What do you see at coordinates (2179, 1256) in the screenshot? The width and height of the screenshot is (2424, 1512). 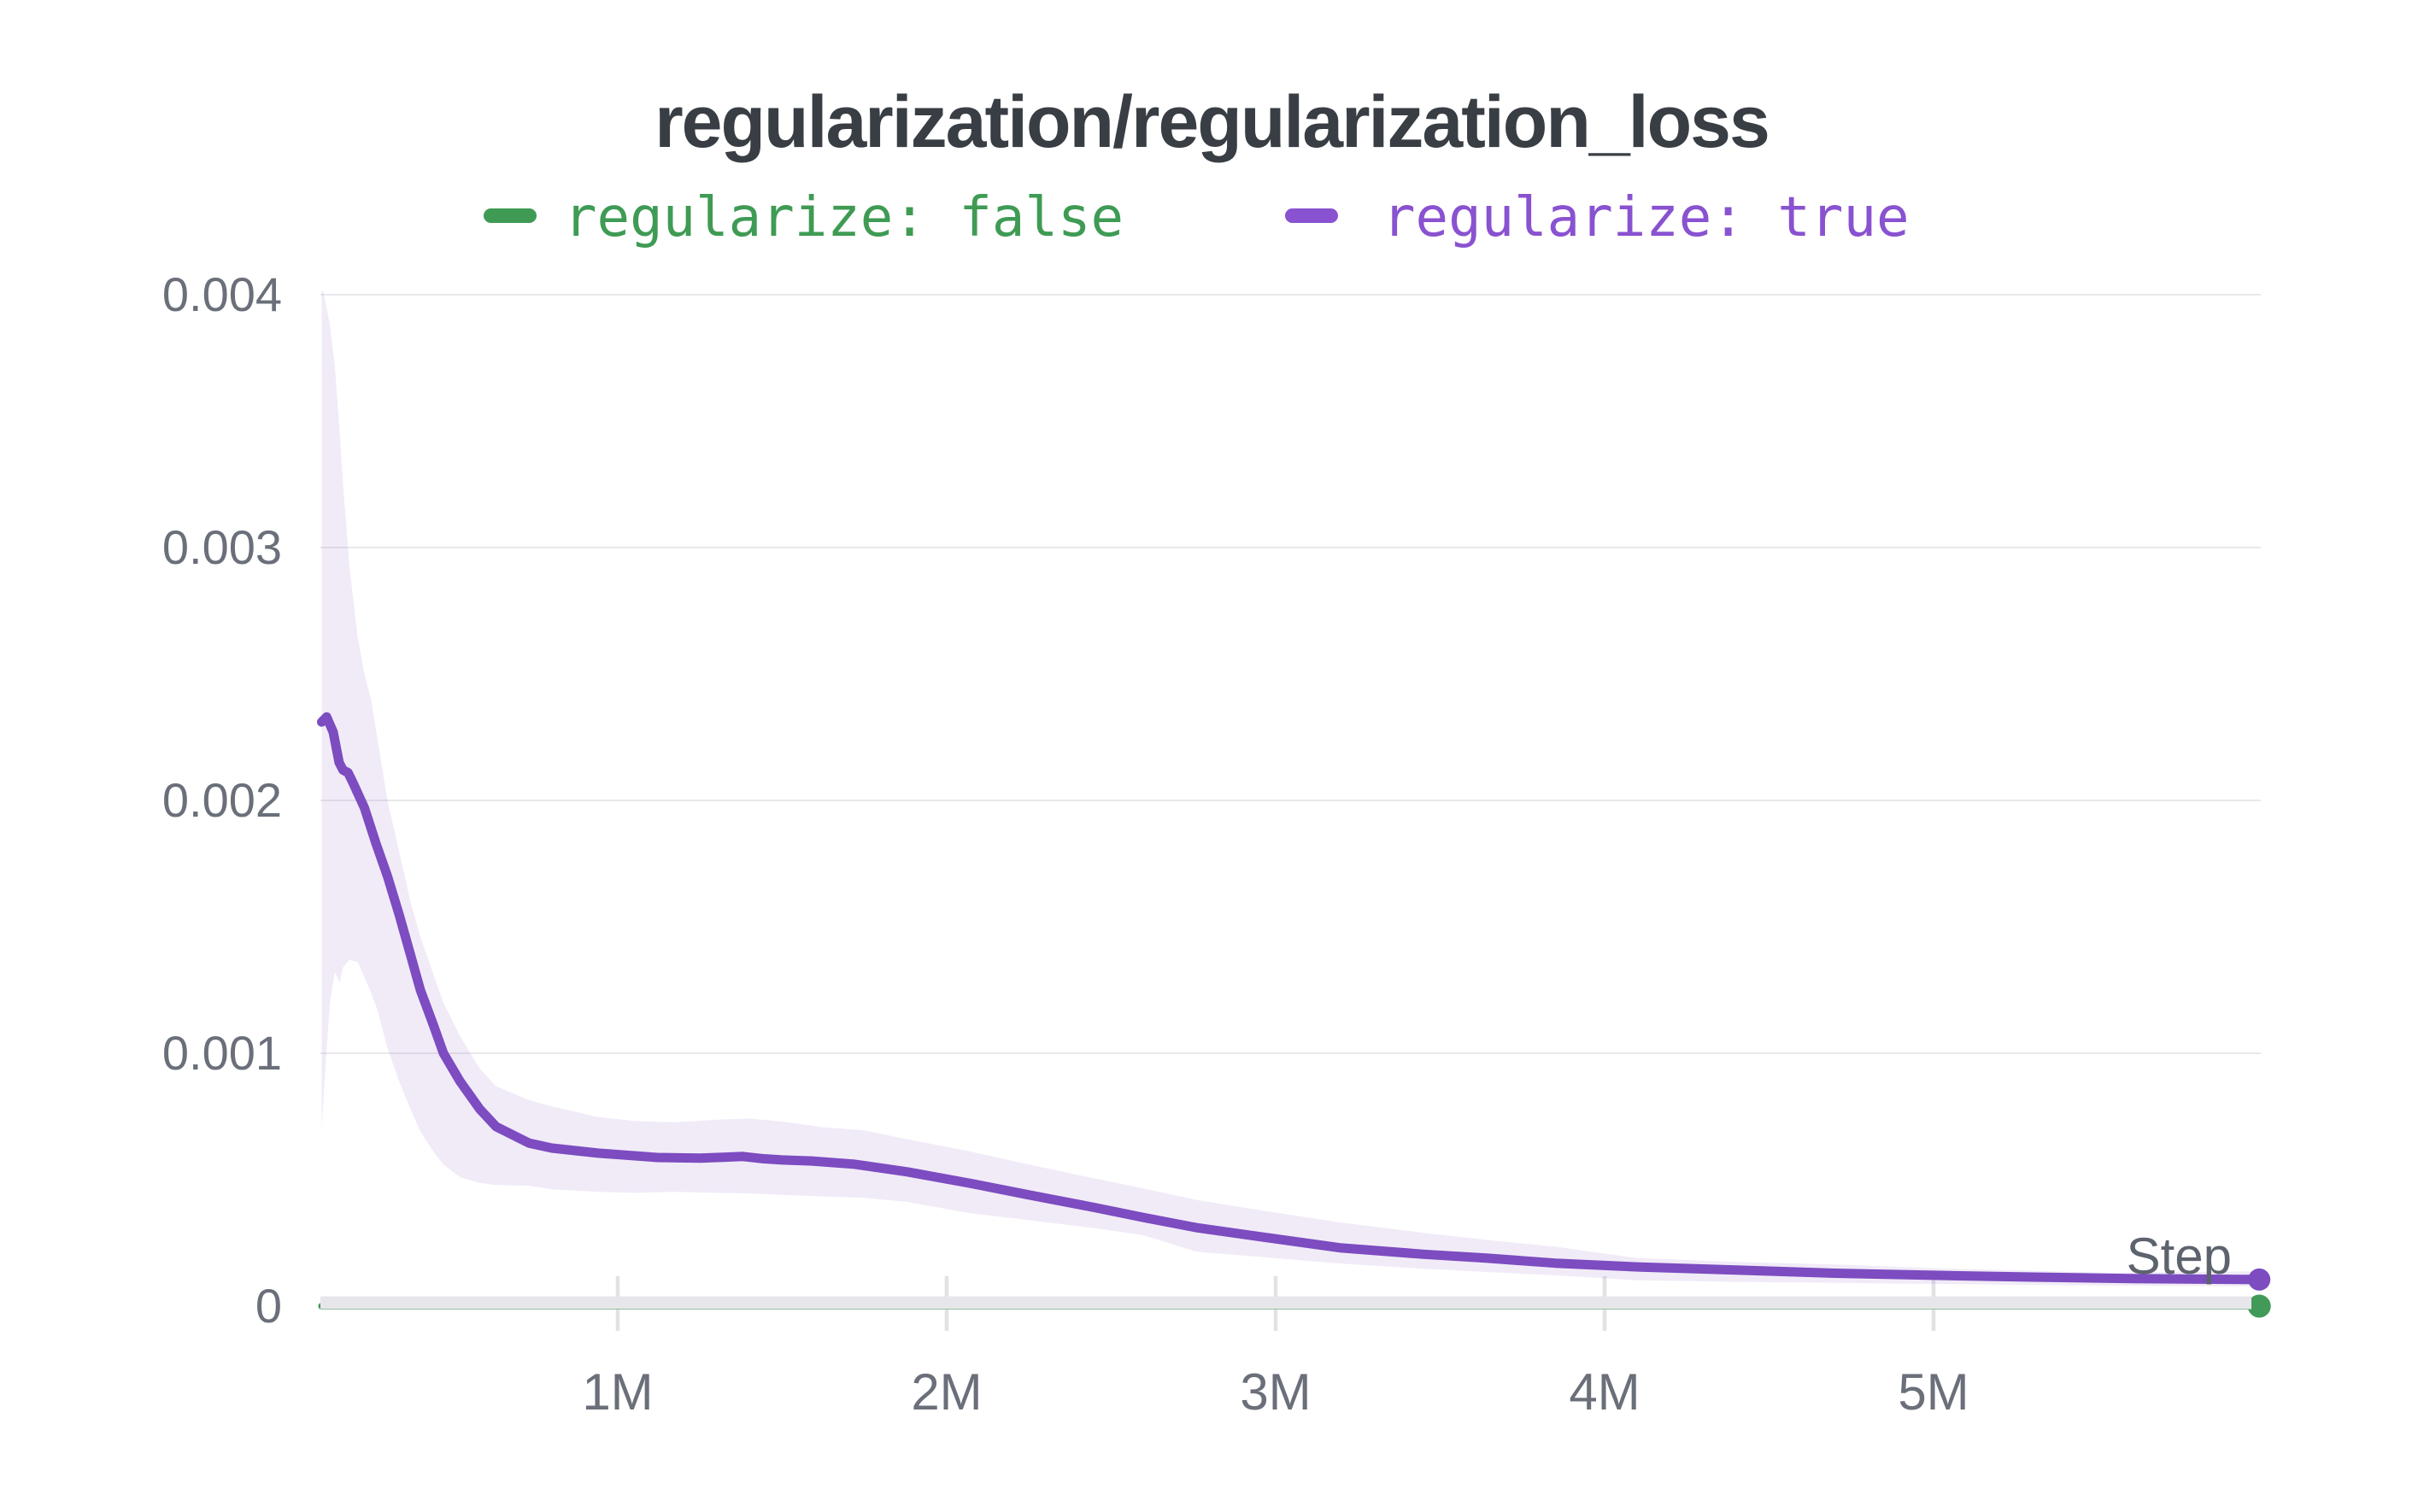 I see `x-axis-title: Step` at bounding box center [2179, 1256].